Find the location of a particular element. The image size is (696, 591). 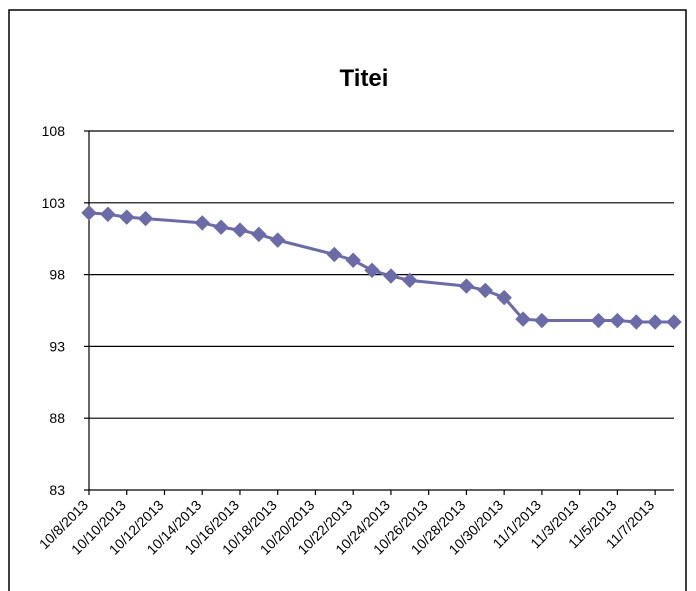

data-point-11-8-2013 is located at coordinates (674, 322).